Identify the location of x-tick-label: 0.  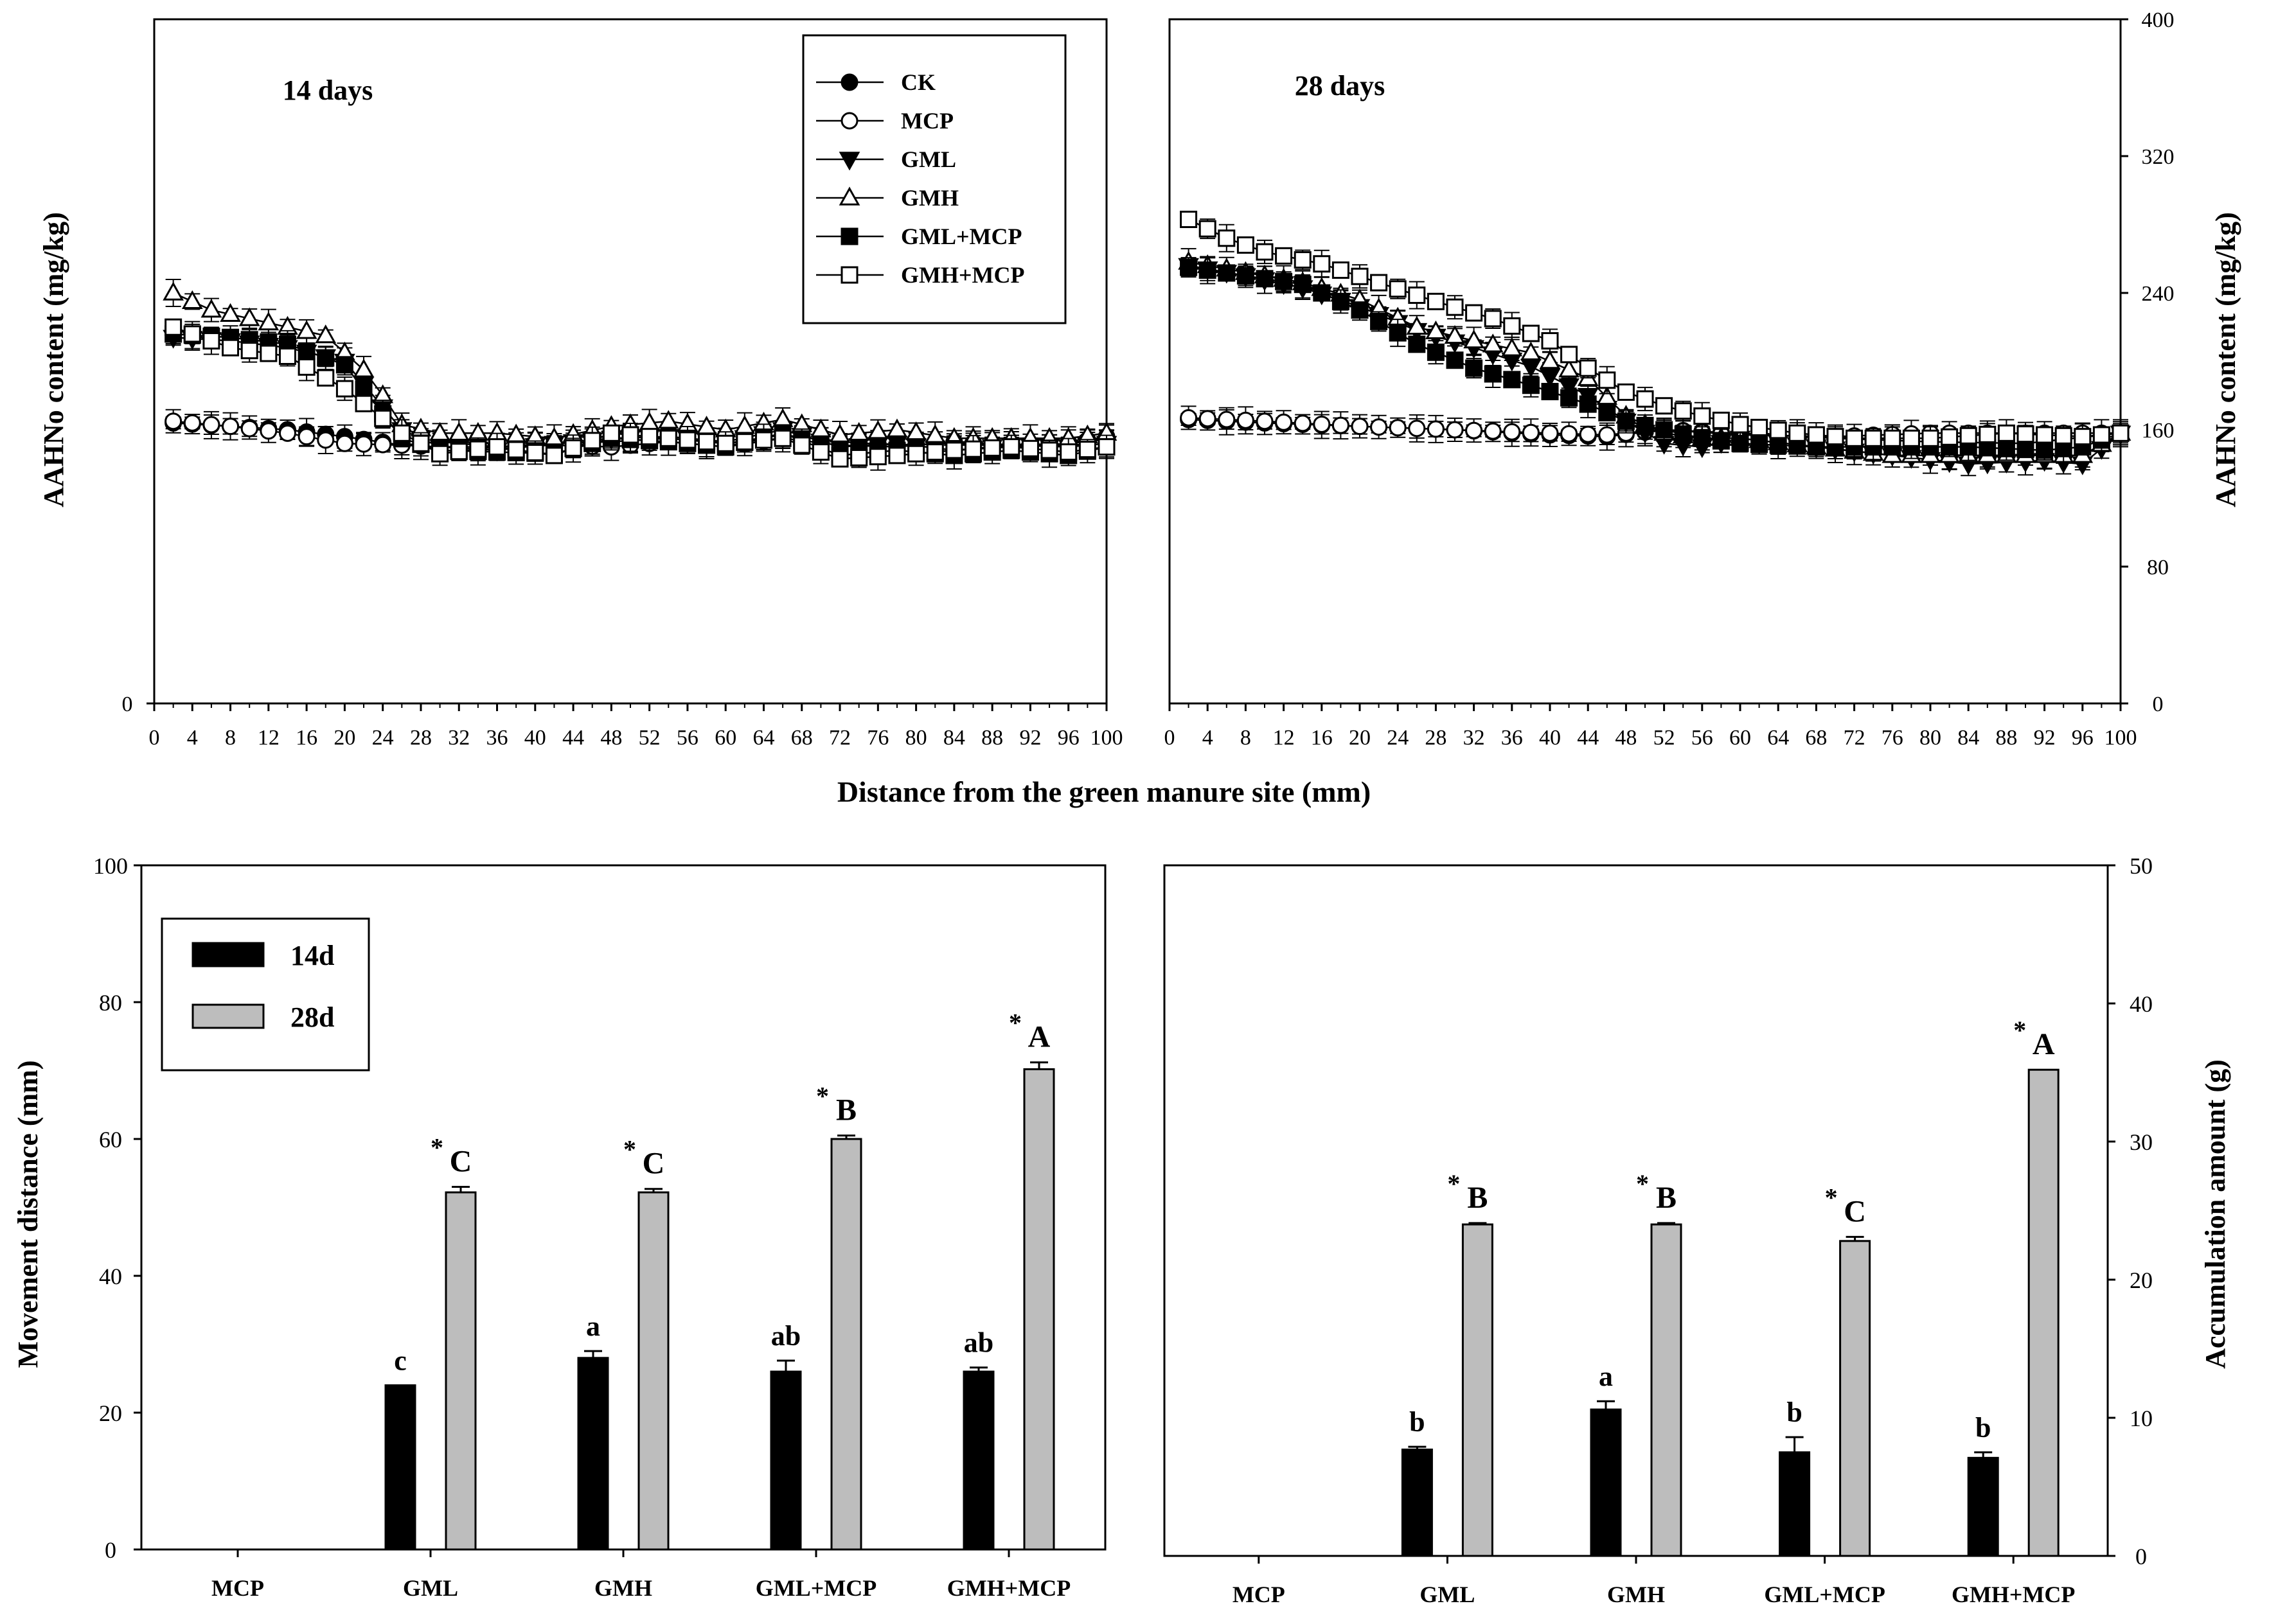
(1169, 738).